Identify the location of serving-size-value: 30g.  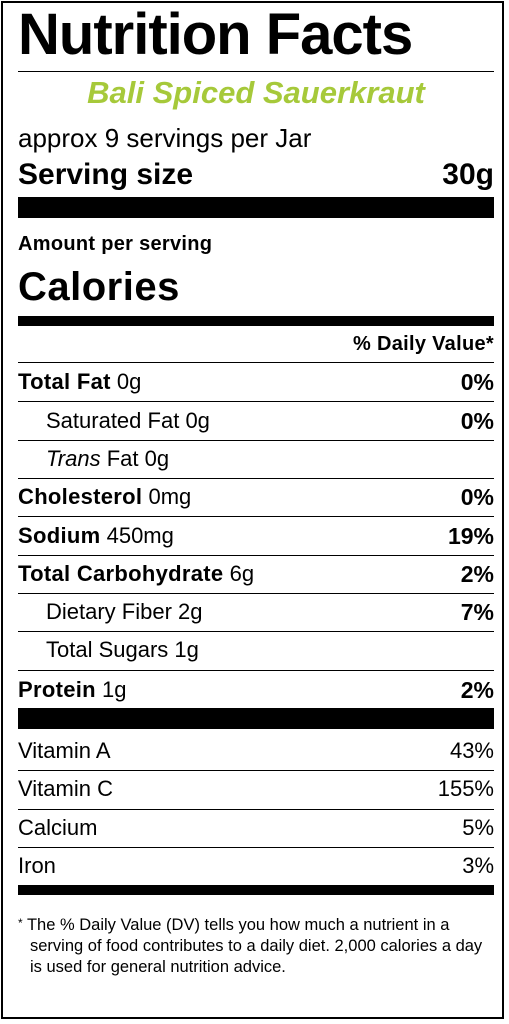
(468, 174).